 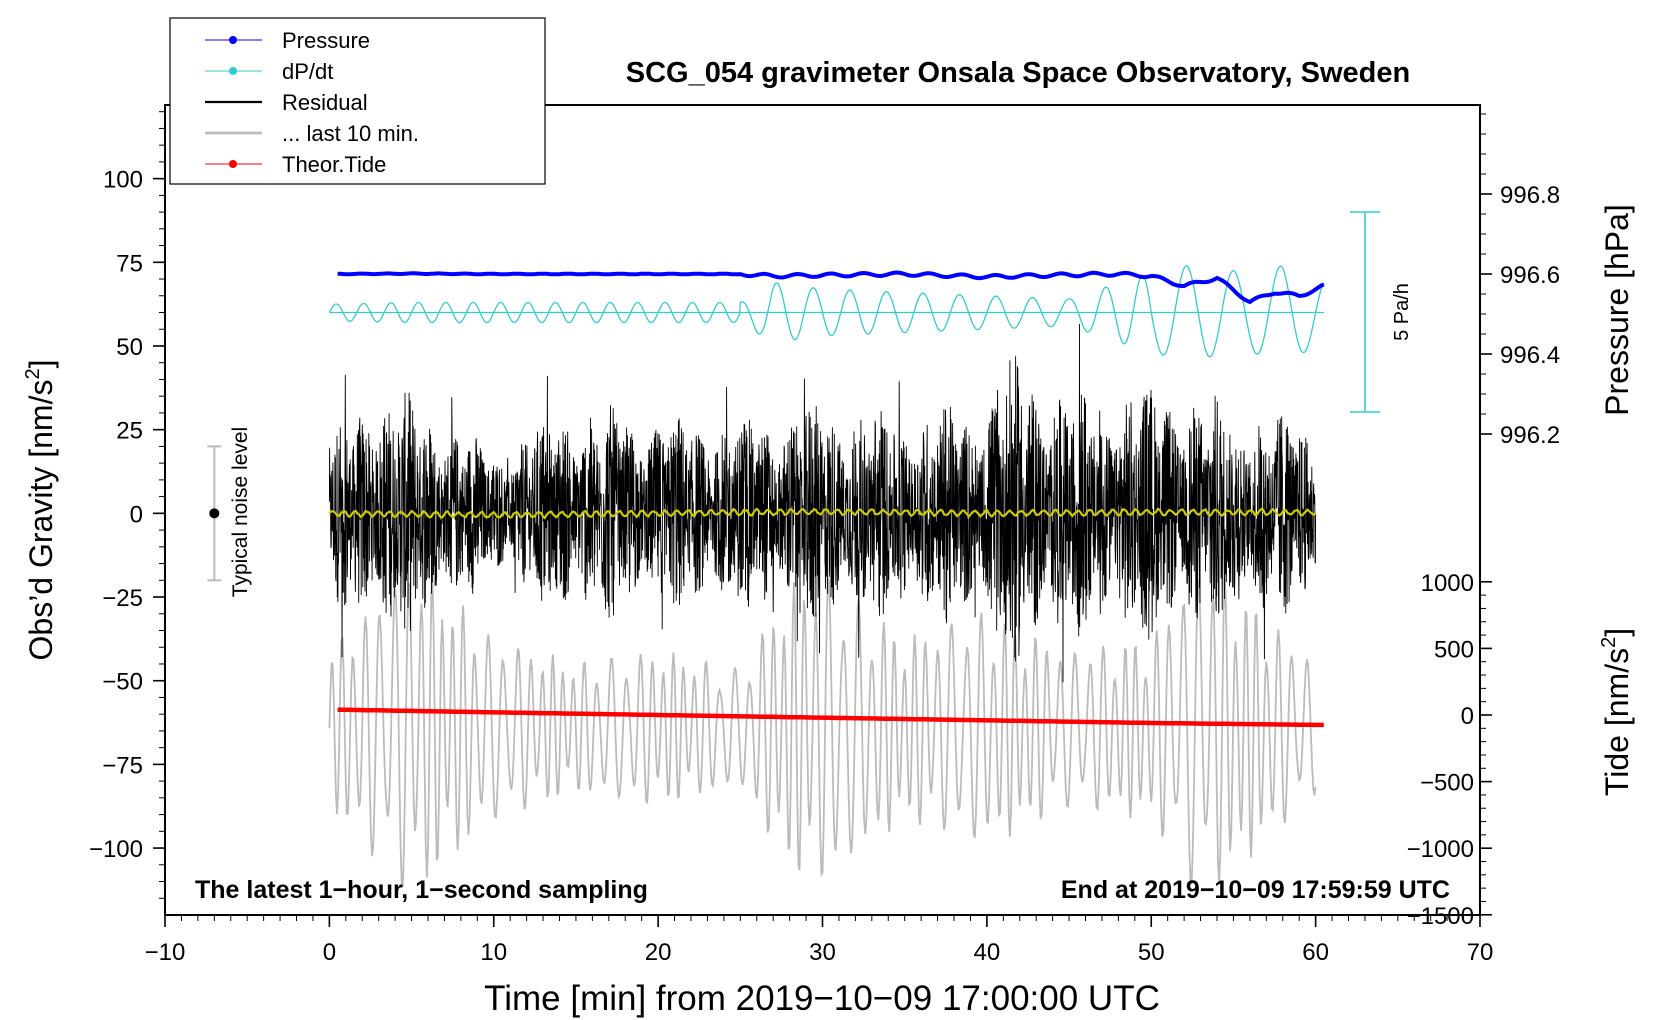 I want to click on noise-level-indicator, so click(x=214, y=513).